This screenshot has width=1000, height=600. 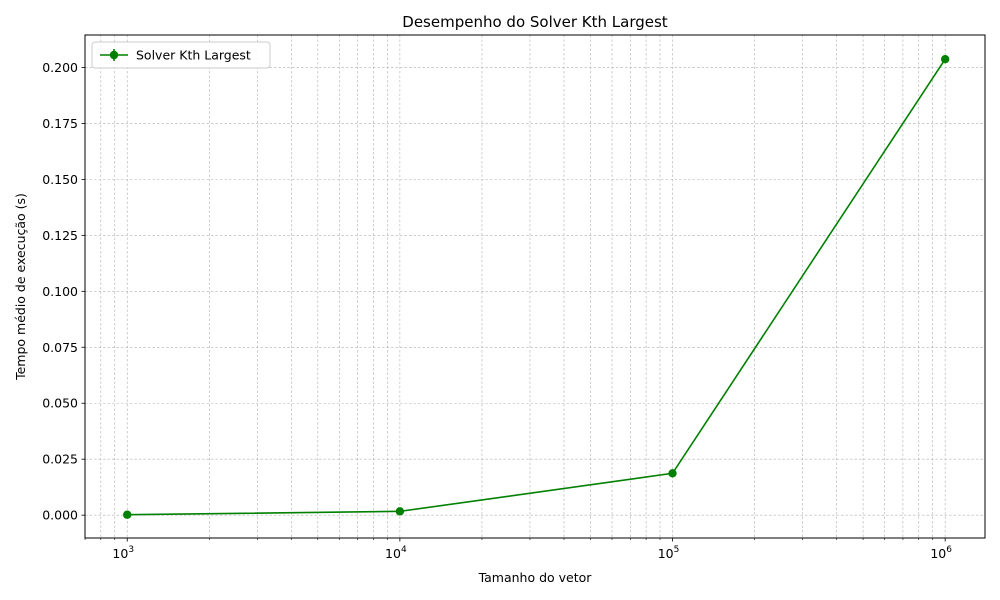 What do you see at coordinates (60, 123) in the screenshot?
I see `y-tick-label: 0.175` at bounding box center [60, 123].